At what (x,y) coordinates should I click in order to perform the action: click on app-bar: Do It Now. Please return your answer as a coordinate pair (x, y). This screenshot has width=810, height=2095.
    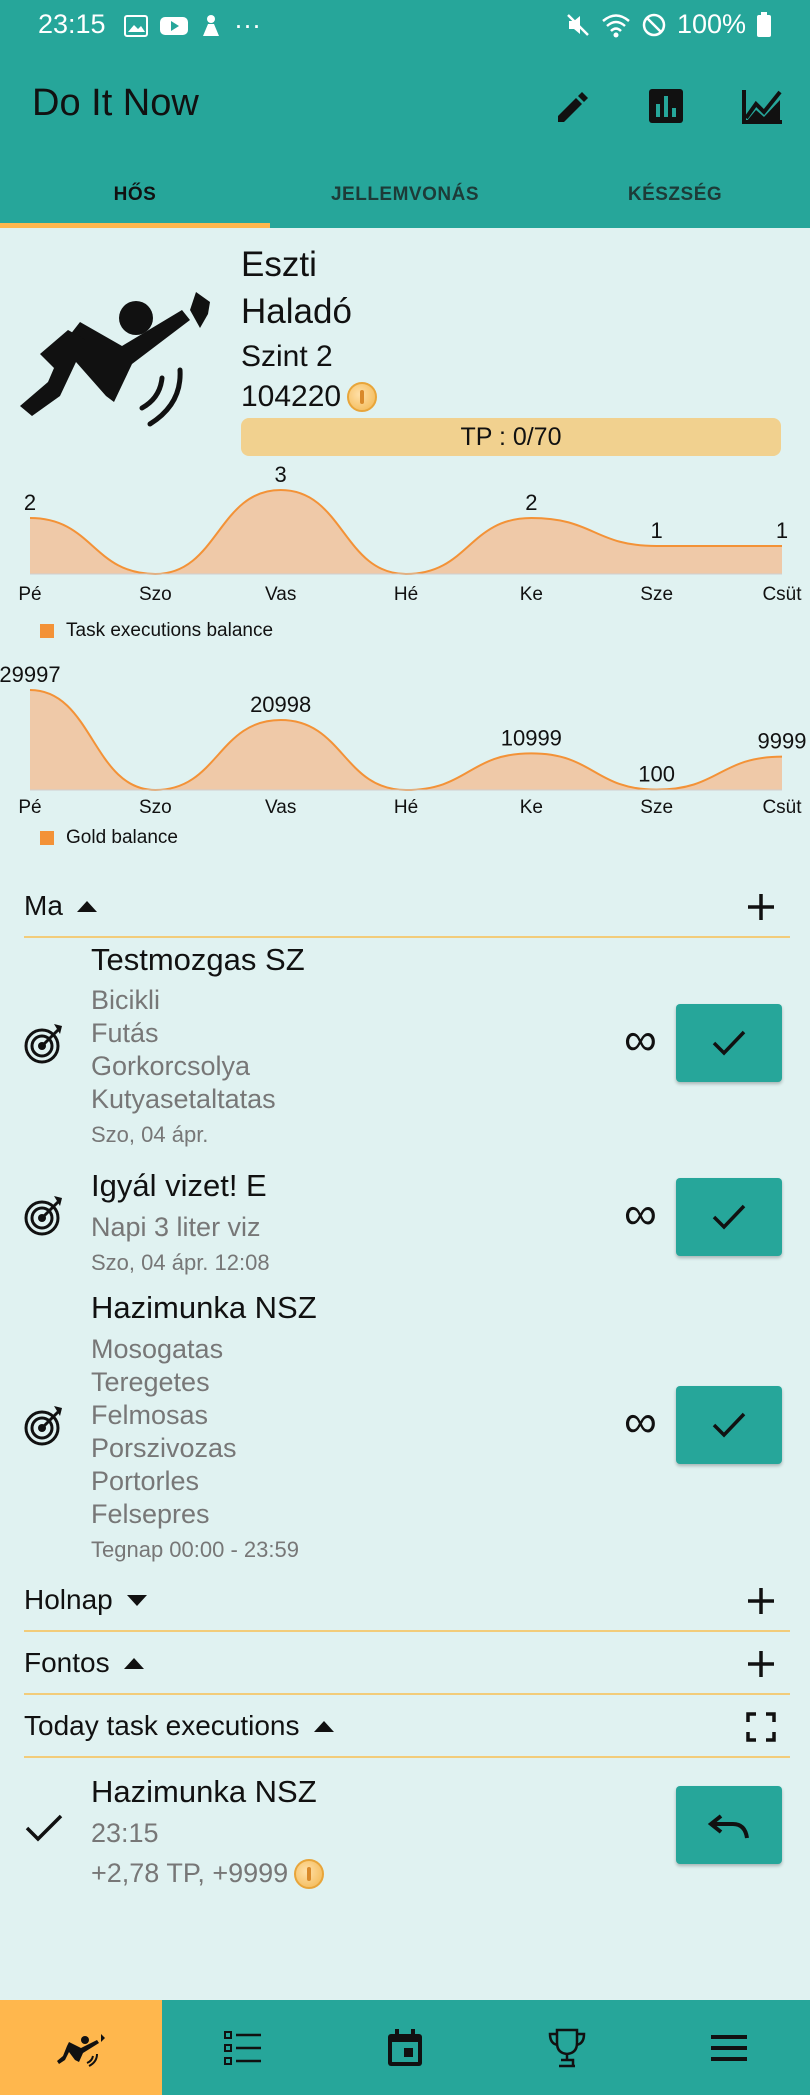
    Looking at the image, I should click on (405, 106).